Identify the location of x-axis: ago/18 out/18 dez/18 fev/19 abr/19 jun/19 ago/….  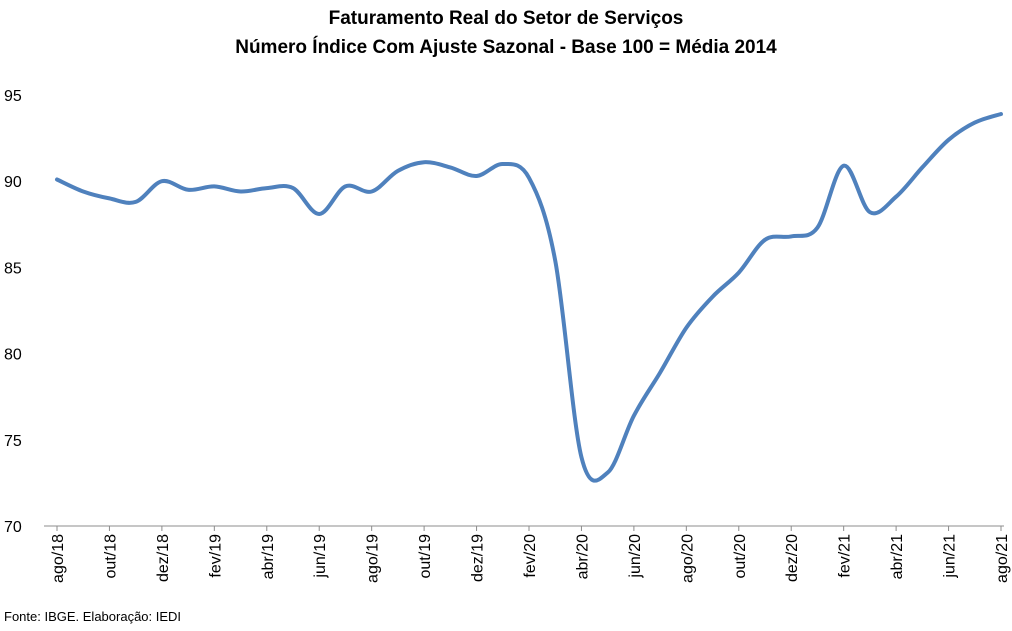
(527, 554).